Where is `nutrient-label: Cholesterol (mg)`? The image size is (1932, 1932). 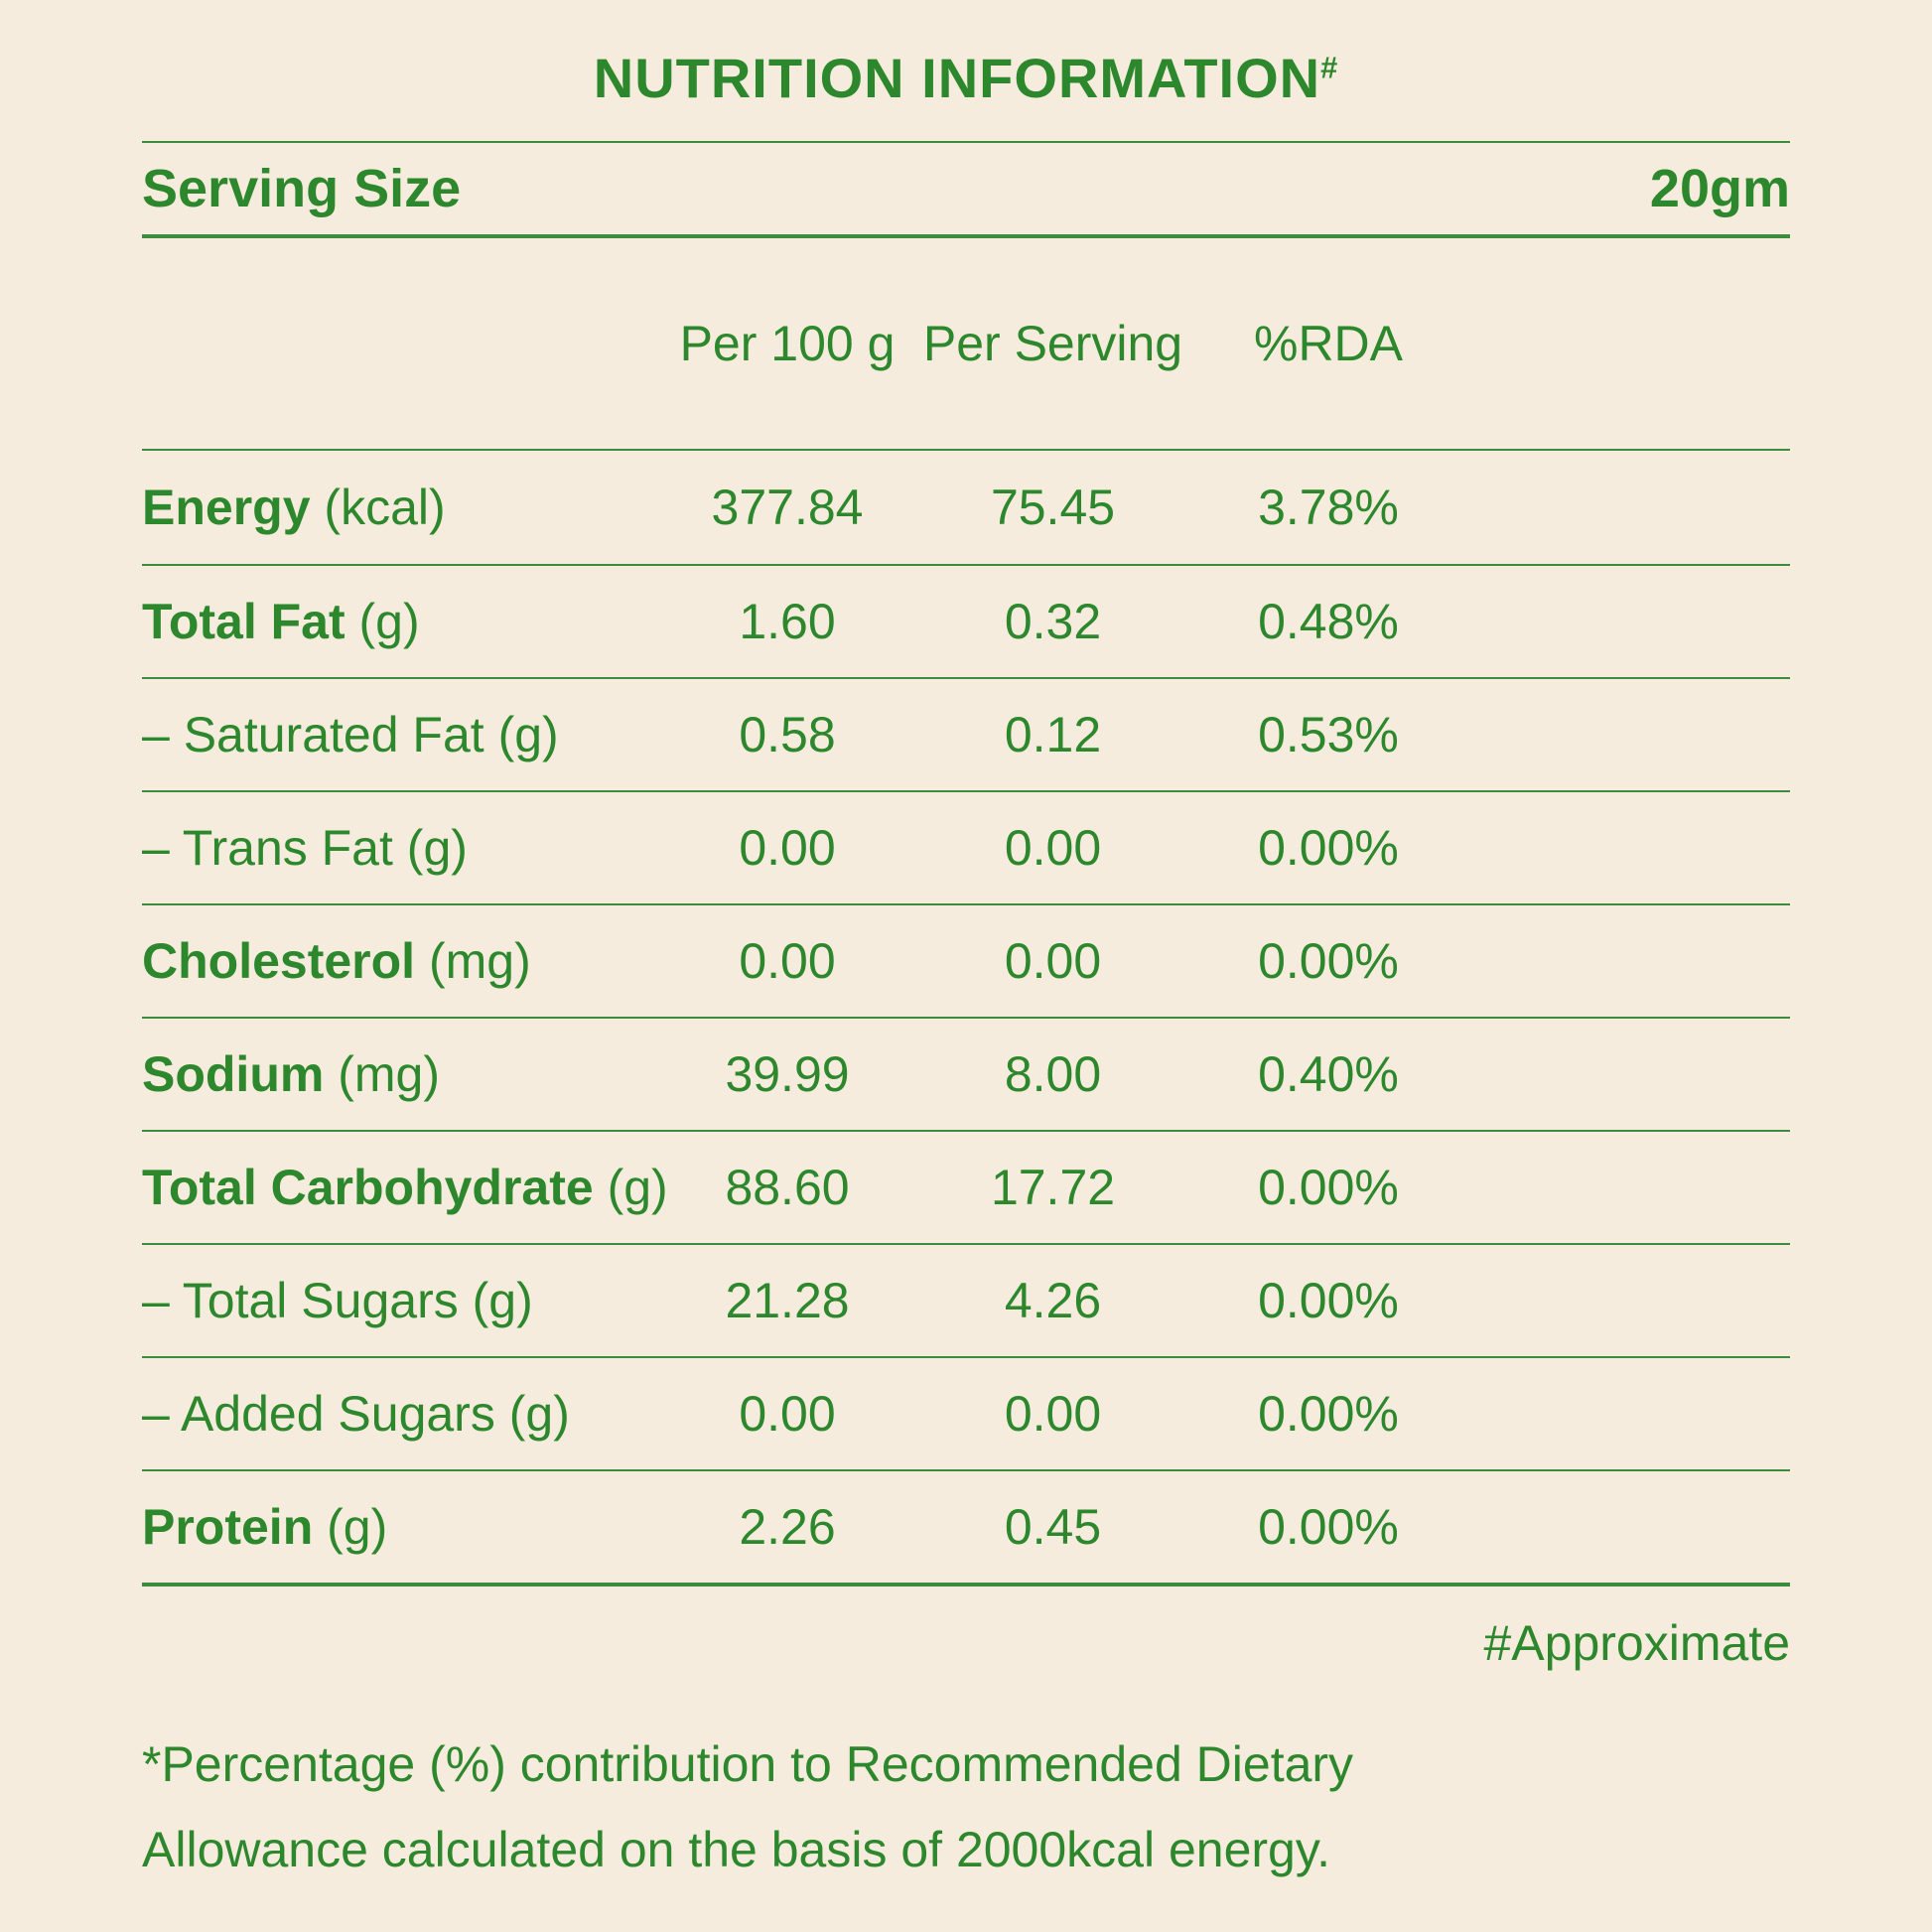
nutrient-label: Cholesterol (mg) is located at coordinates (400, 961).